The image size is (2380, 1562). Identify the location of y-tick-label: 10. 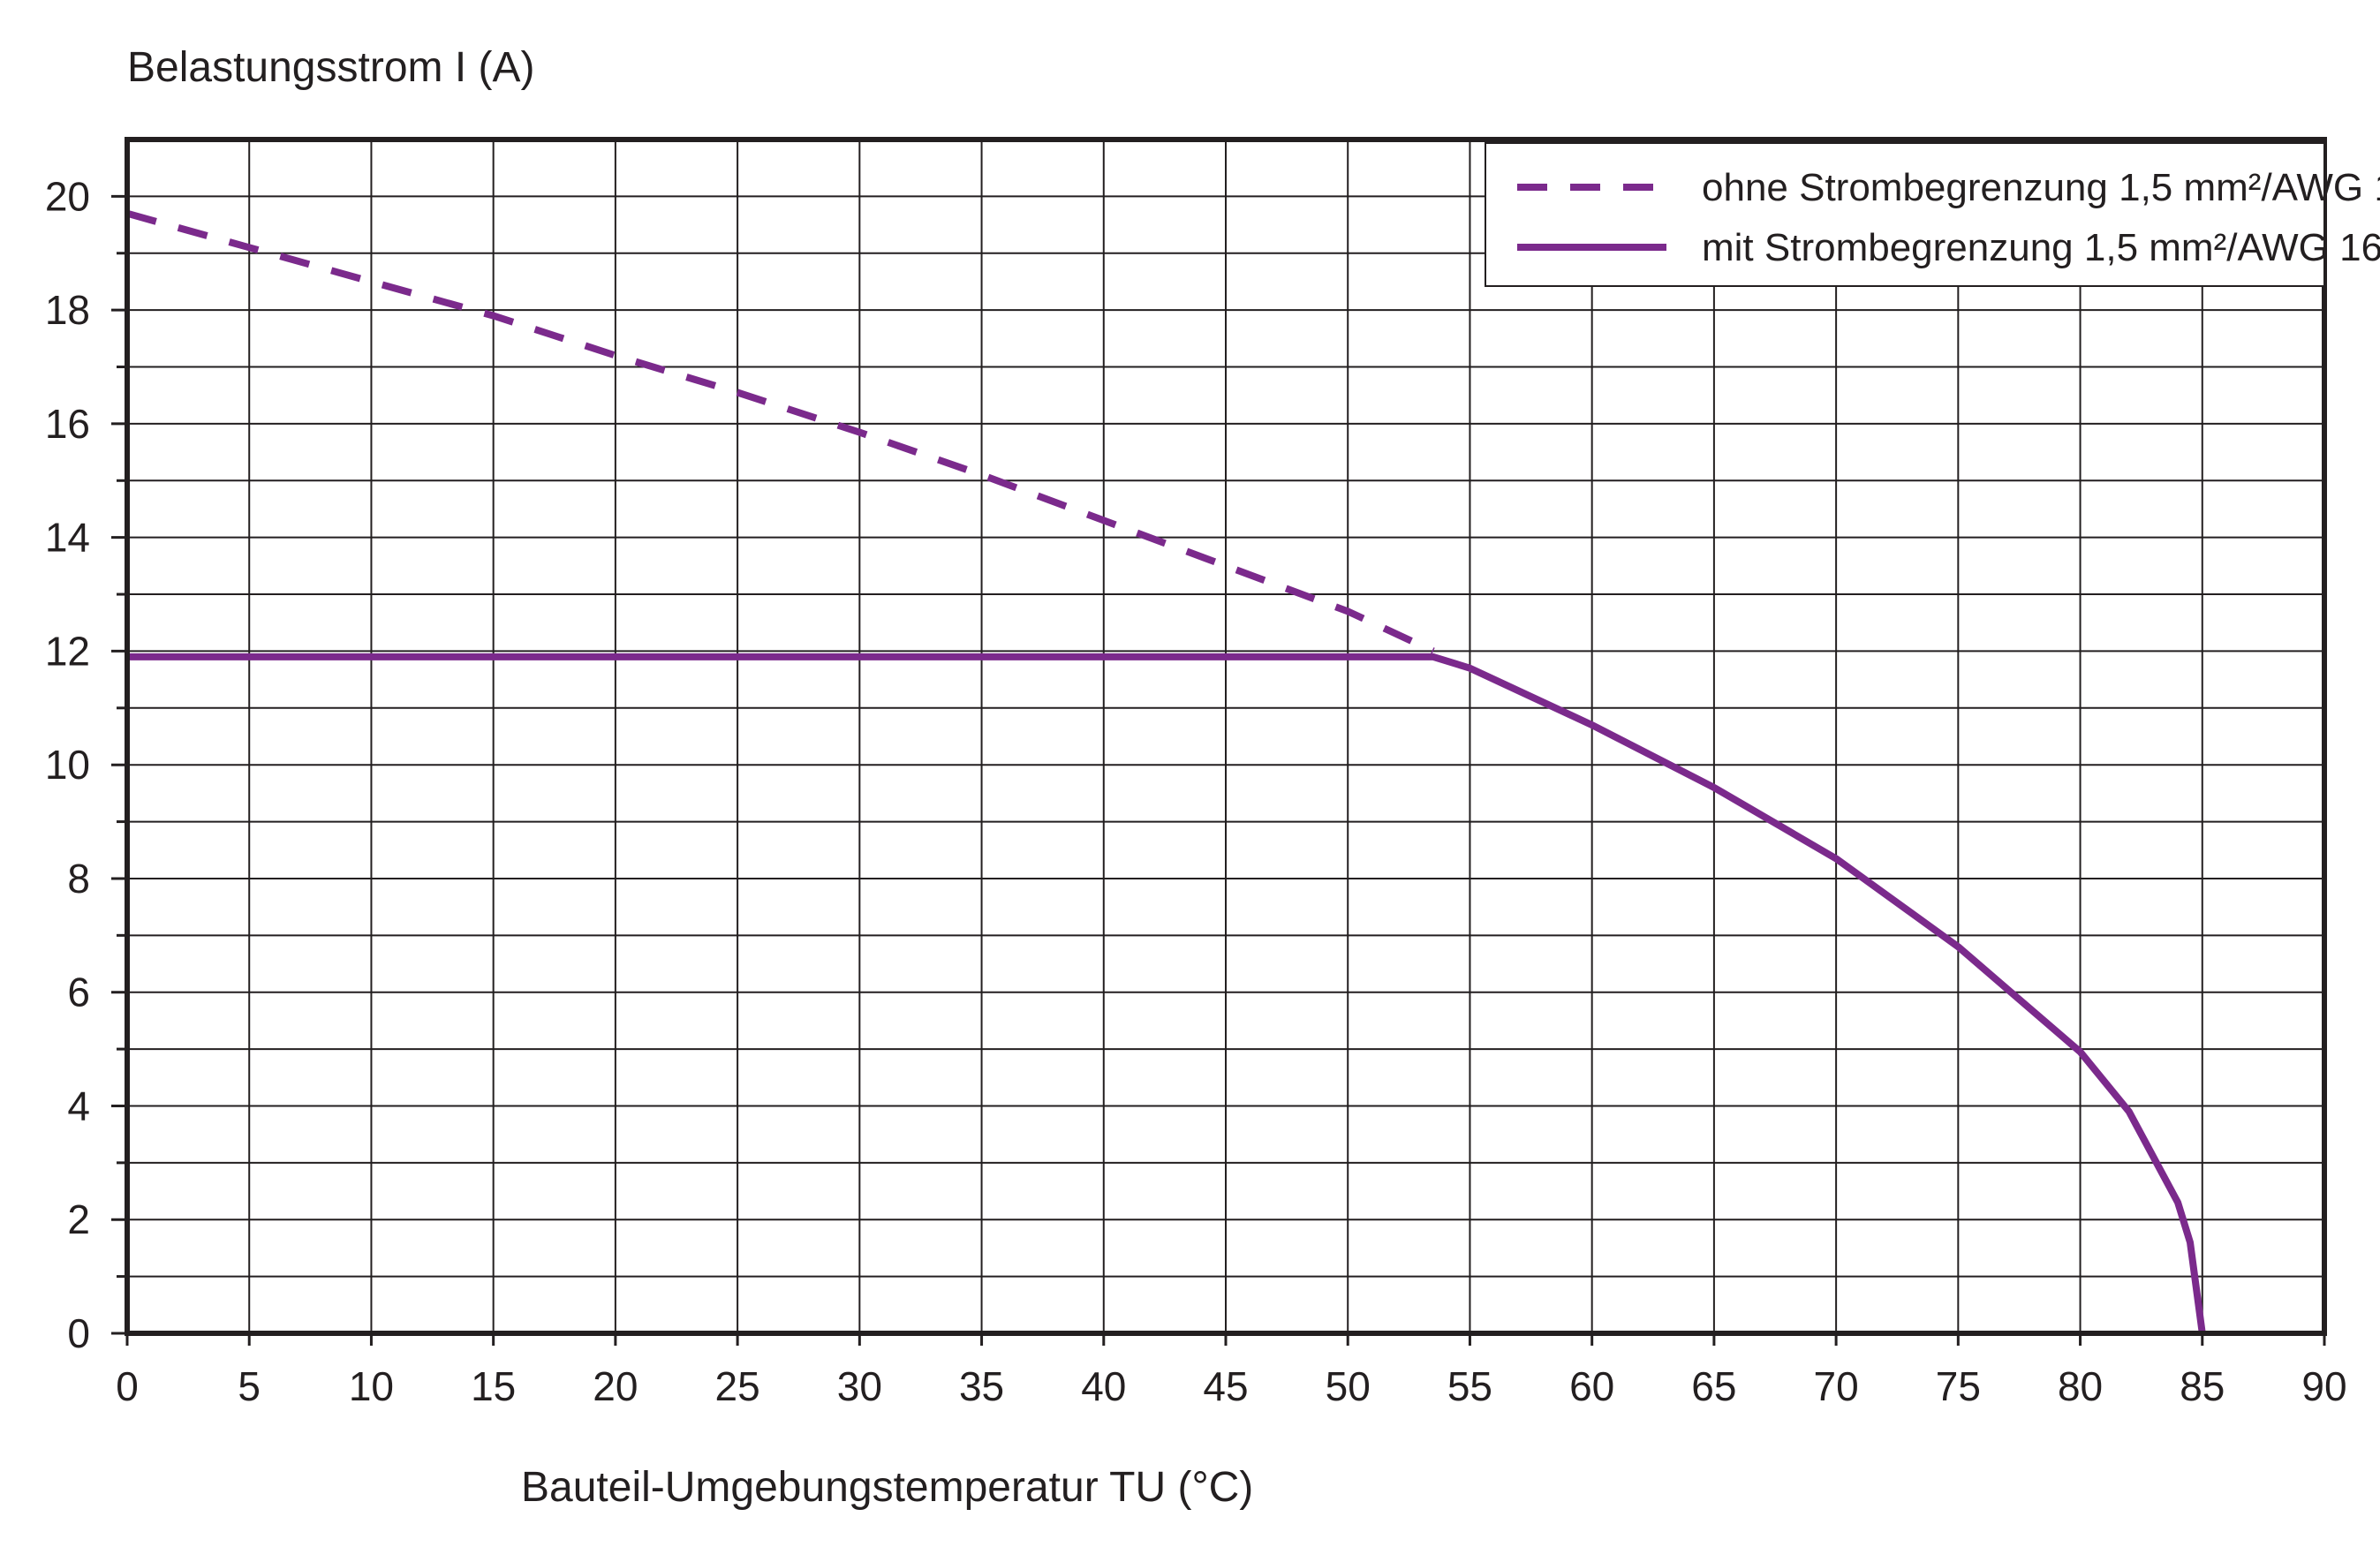
(67, 765).